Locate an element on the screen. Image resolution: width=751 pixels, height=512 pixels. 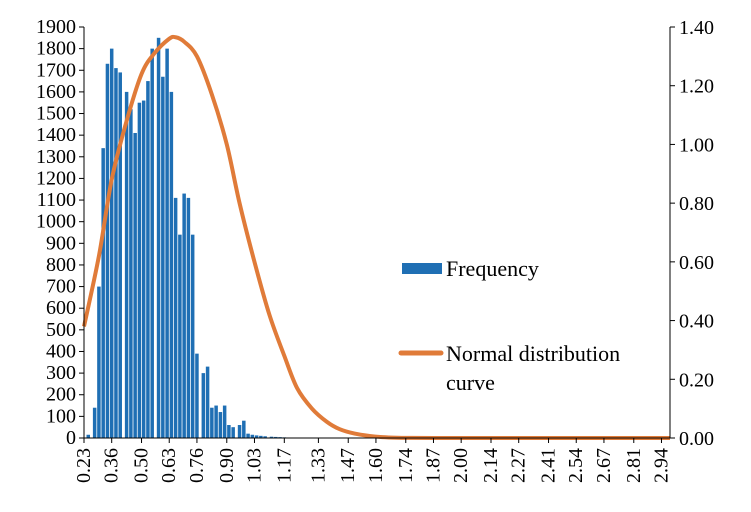
x-tick-label: 2.94 is located at coordinates (661, 465).